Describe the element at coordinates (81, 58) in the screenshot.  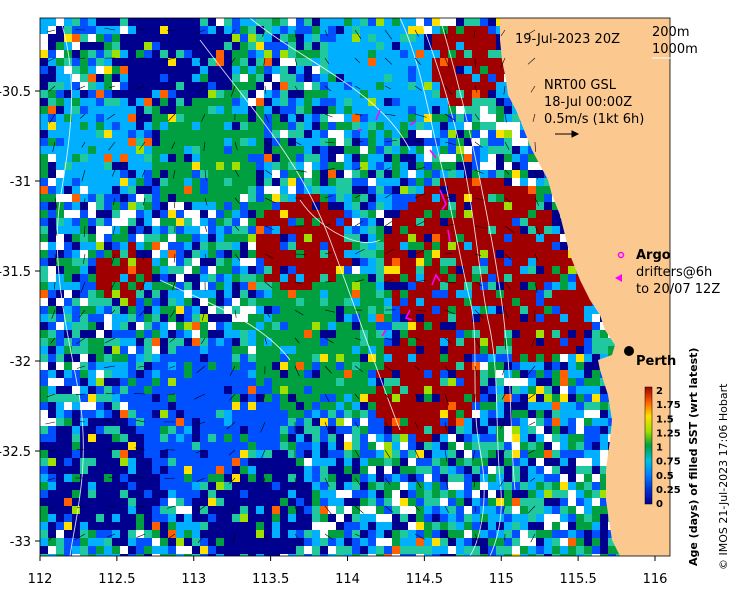
I see `current-arrow` at that location.